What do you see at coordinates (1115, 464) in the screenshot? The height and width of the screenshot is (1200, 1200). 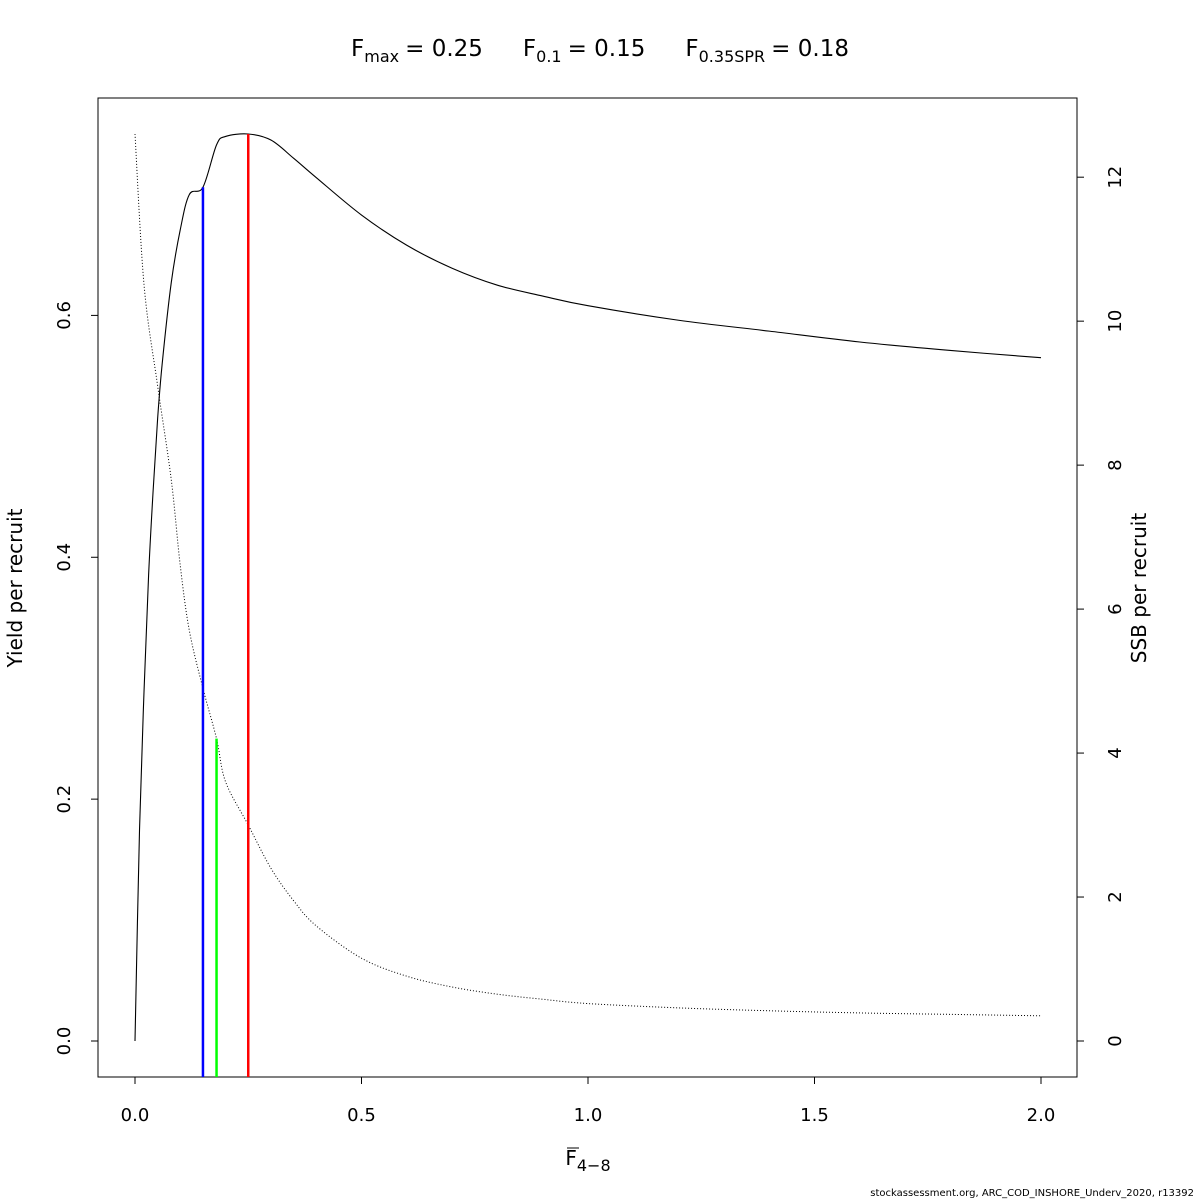 I see `y-right-tick-label: 8` at bounding box center [1115, 464].